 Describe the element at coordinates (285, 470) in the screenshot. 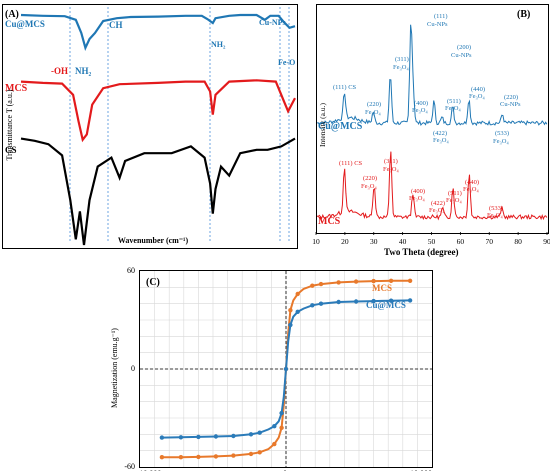

I see `vsm-x-tick-label: 0` at that location.